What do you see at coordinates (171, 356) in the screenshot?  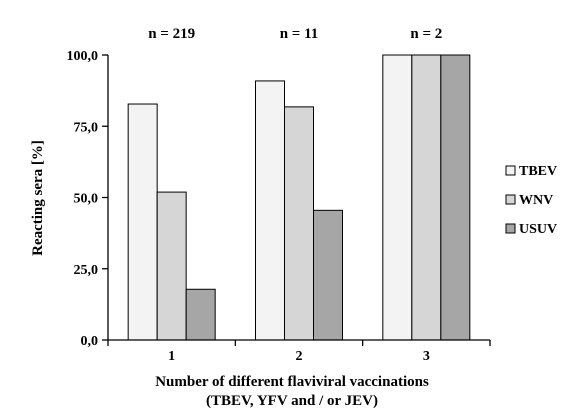 I see `x-tick-label: 1` at bounding box center [171, 356].